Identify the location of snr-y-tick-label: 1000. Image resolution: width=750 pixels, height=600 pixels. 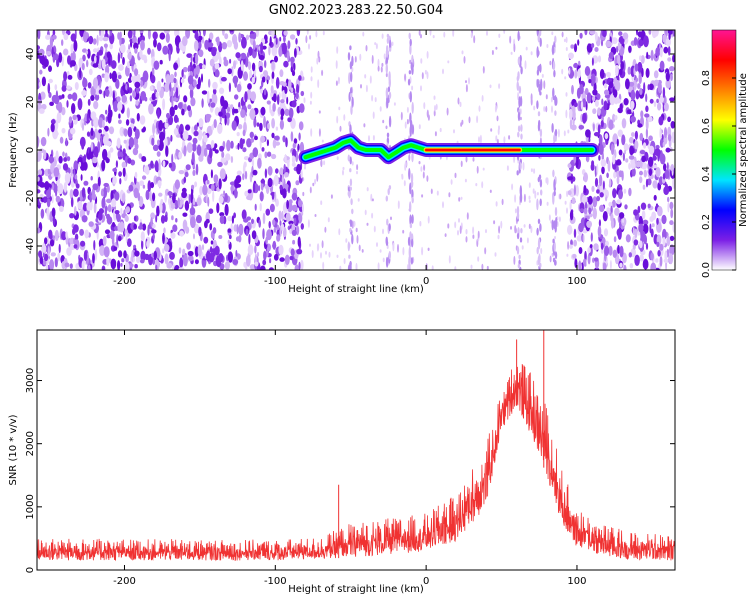
(30, 506).